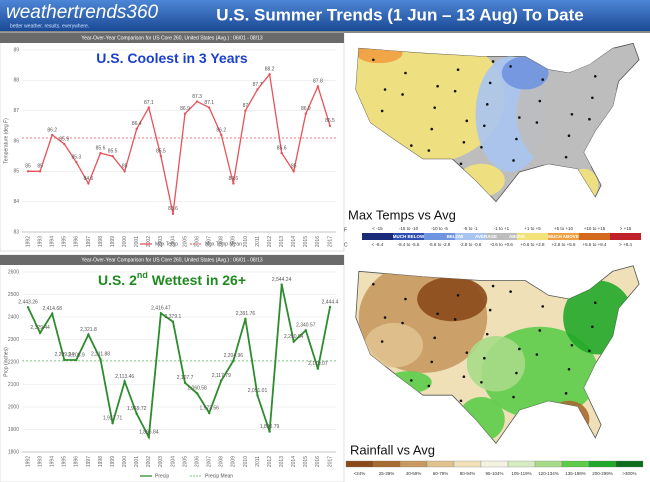 The height and width of the screenshot is (482, 650). What do you see at coordinates (246, 461) in the screenshot?
I see `x-tick-label: 2010` at bounding box center [246, 461].